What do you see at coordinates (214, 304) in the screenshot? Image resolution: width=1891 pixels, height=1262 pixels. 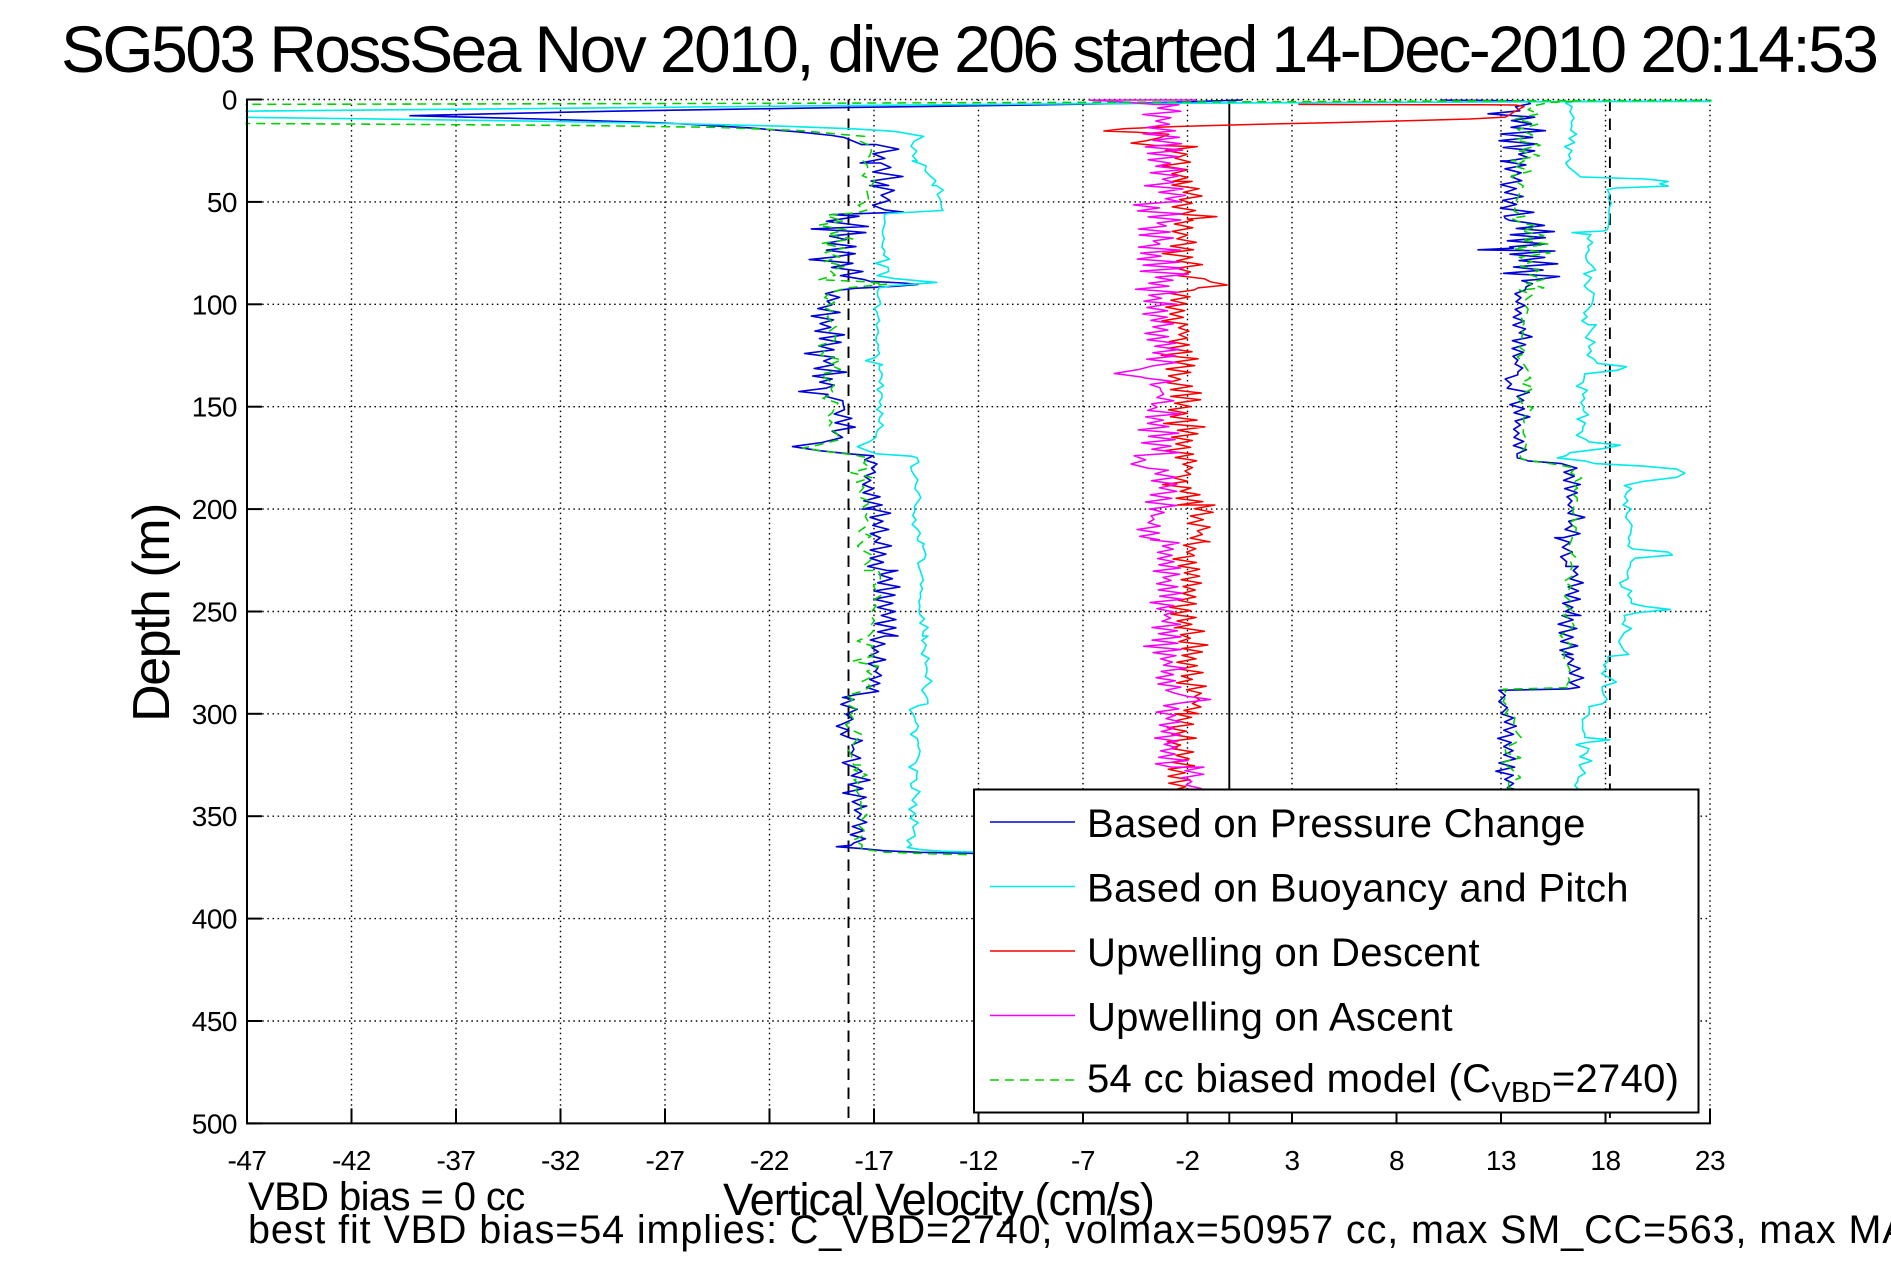 I see `svg-text: 100` at bounding box center [214, 304].